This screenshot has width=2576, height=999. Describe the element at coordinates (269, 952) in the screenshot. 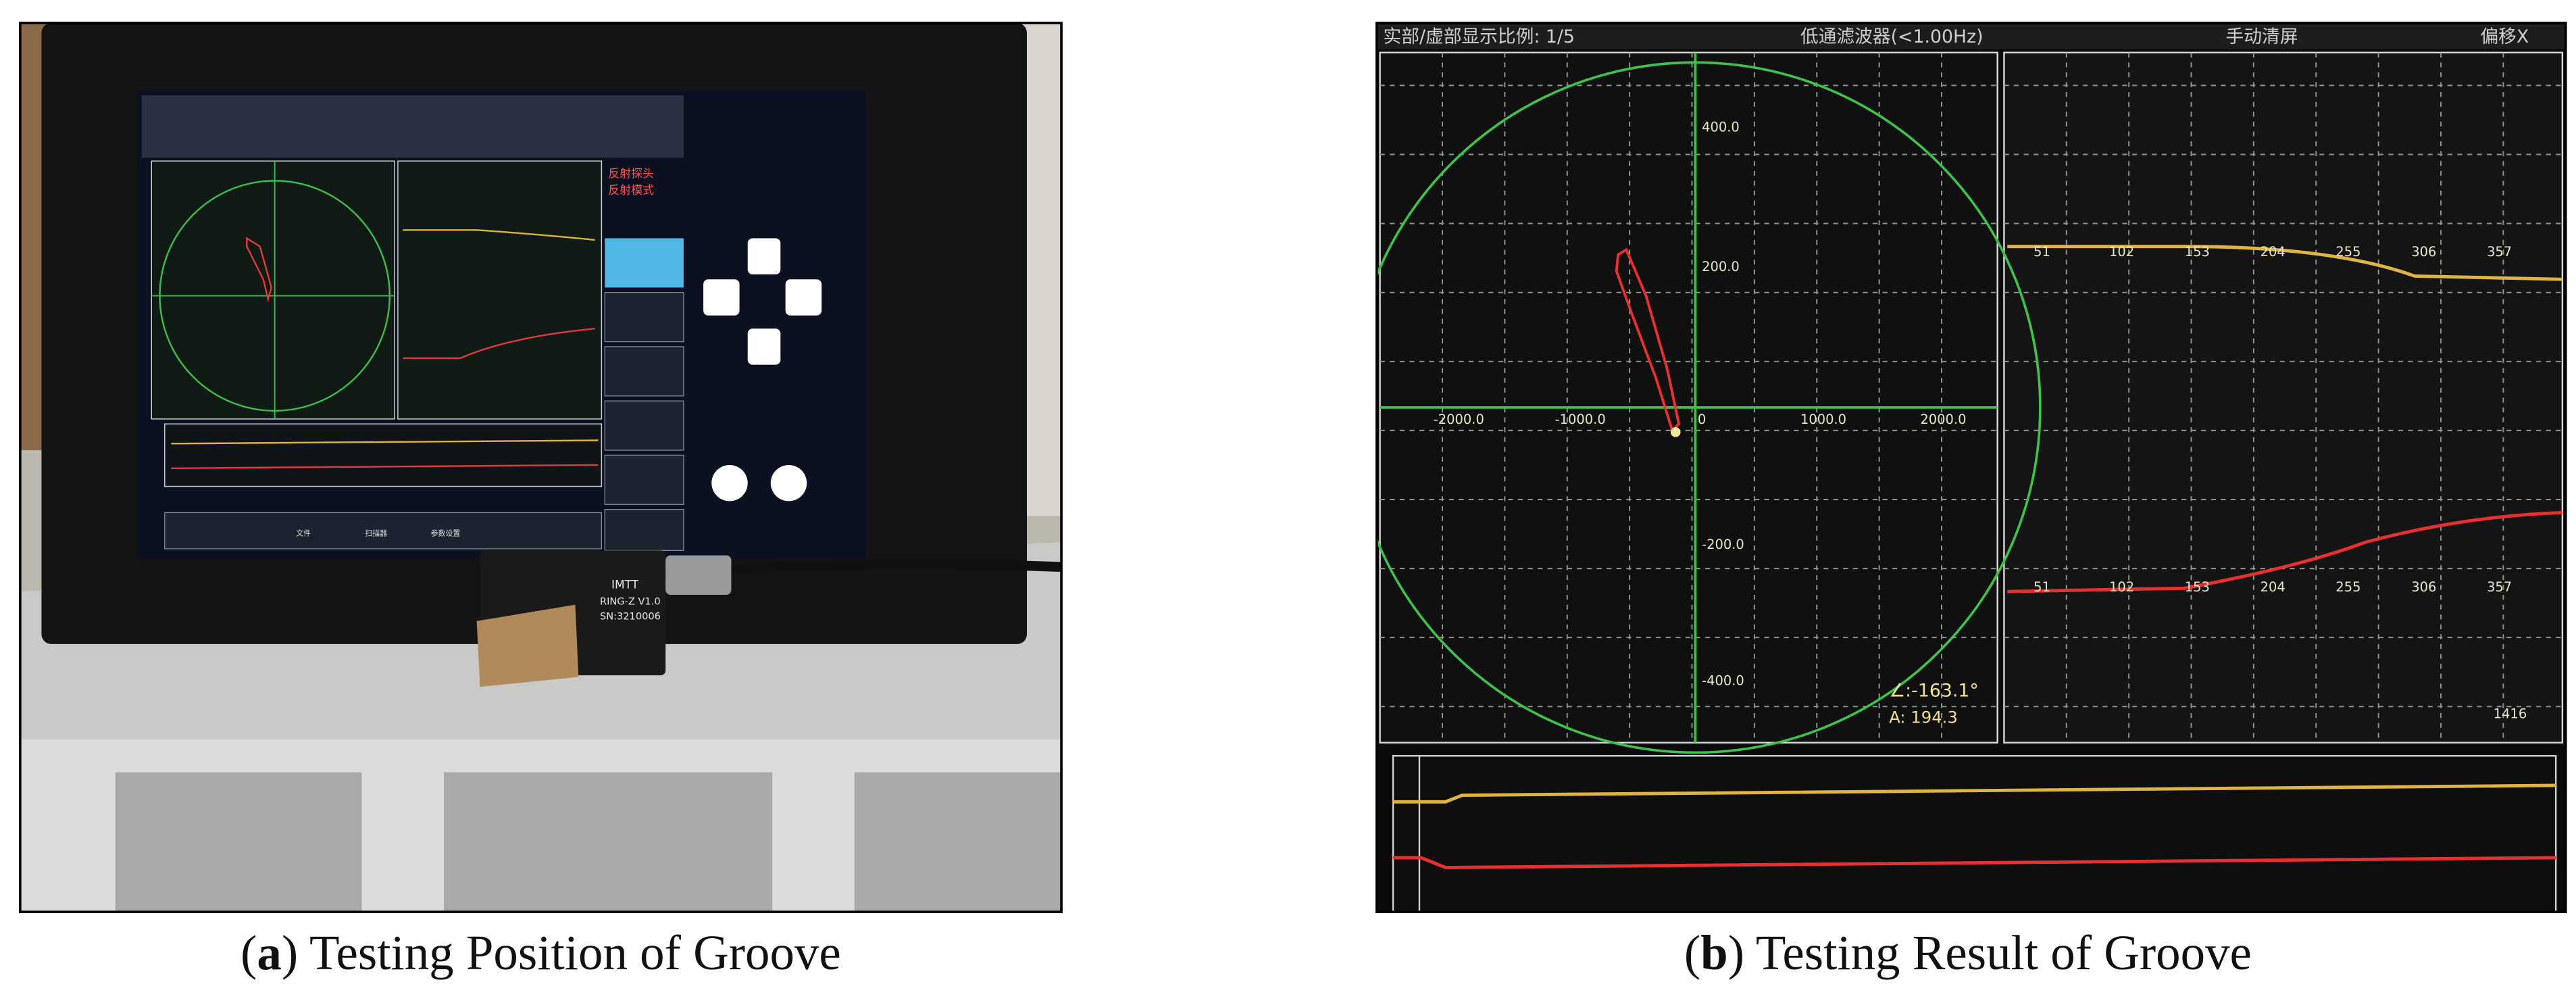

I see `caption-letter: a` at that location.